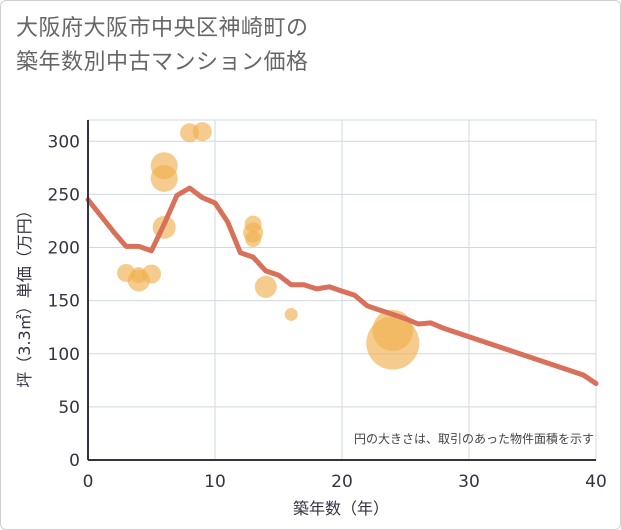  What do you see at coordinates (341, 508) in the screenshot?
I see `x-axis-title: 築年数（年）` at bounding box center [341, 508].